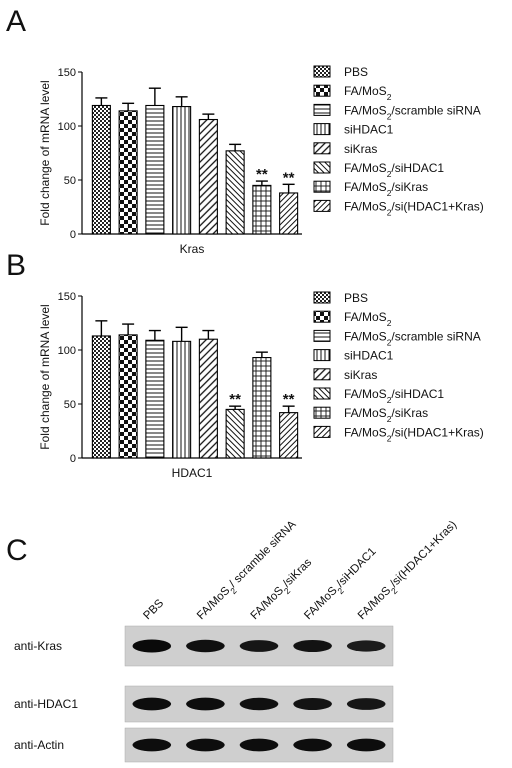 The width and height of the screenshot is (512, 768). I want to click on lane-label-2: FA/MoS2/ scramble siRNA, so click(248, 571).